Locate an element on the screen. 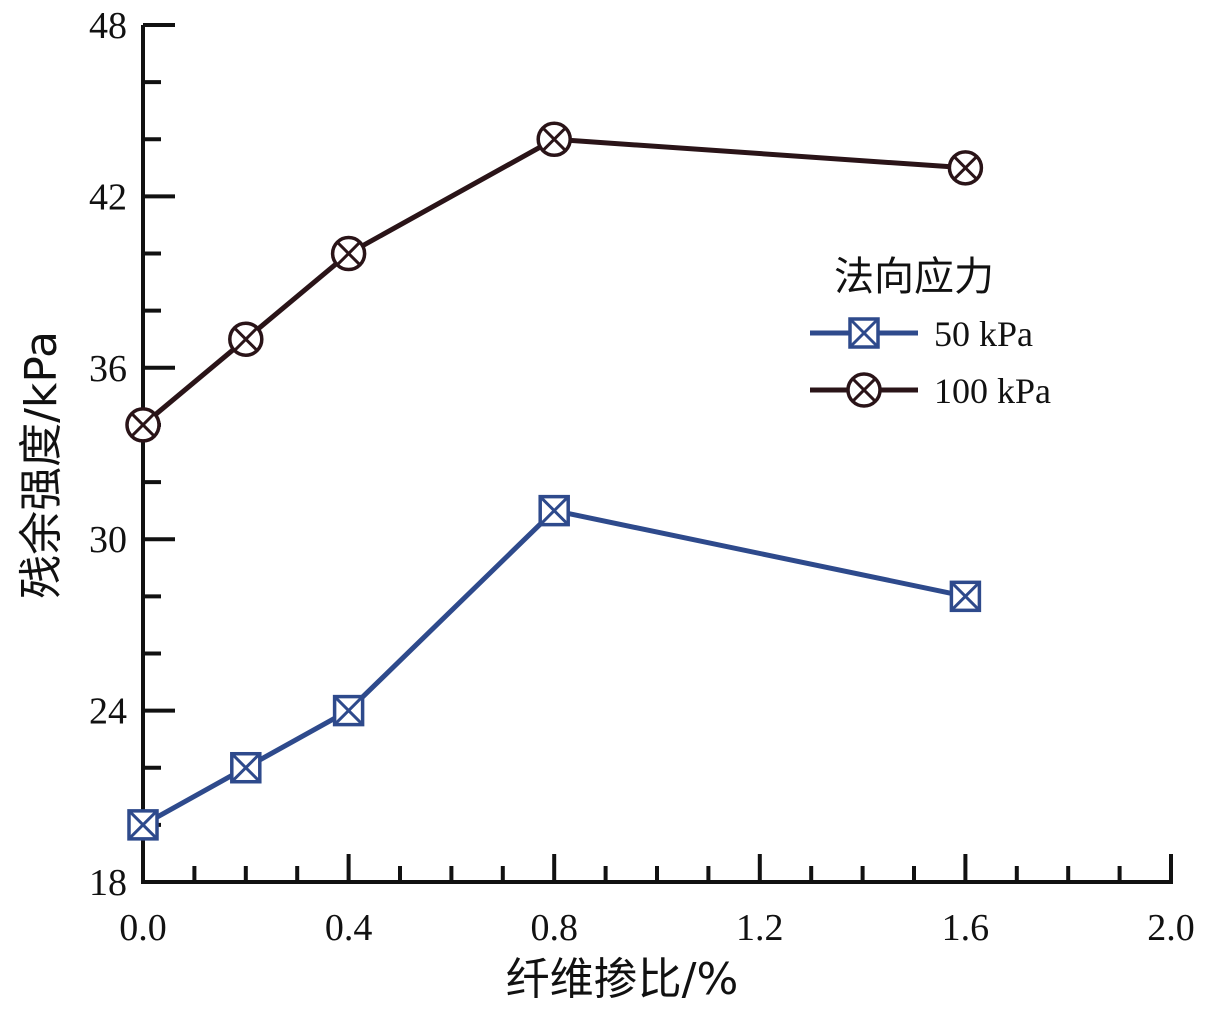  y-tick-label: 48 is located at coordinates (108, 26).